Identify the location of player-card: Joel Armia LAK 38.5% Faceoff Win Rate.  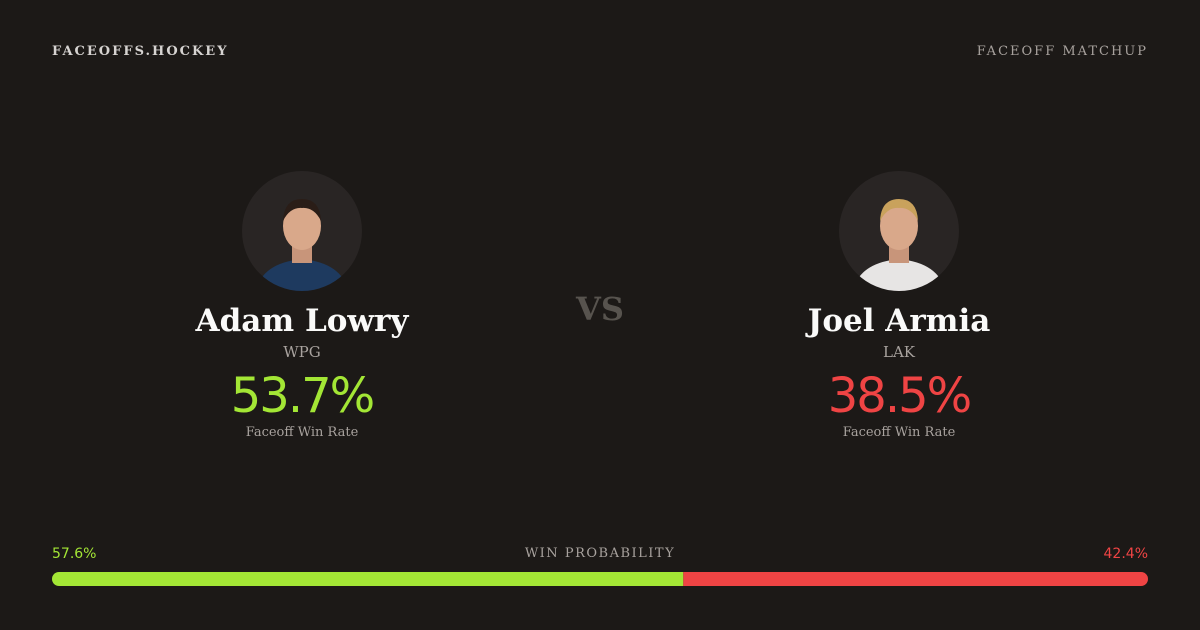
(899, 305).